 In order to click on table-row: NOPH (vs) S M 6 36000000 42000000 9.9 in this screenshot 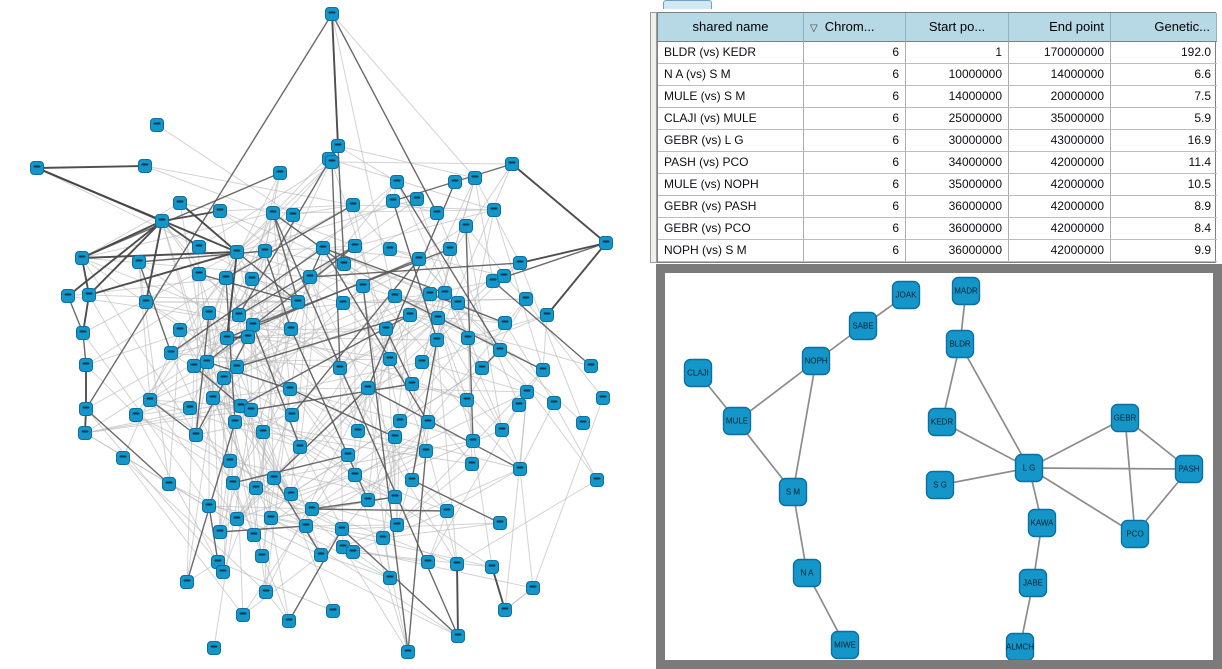, I will do `click(937, 251)`.